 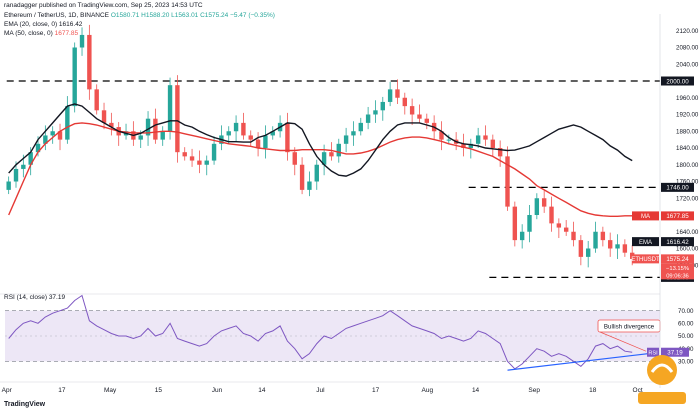 I want to click on rsi-label: RSI (14, close), so click(x=25, y=297).